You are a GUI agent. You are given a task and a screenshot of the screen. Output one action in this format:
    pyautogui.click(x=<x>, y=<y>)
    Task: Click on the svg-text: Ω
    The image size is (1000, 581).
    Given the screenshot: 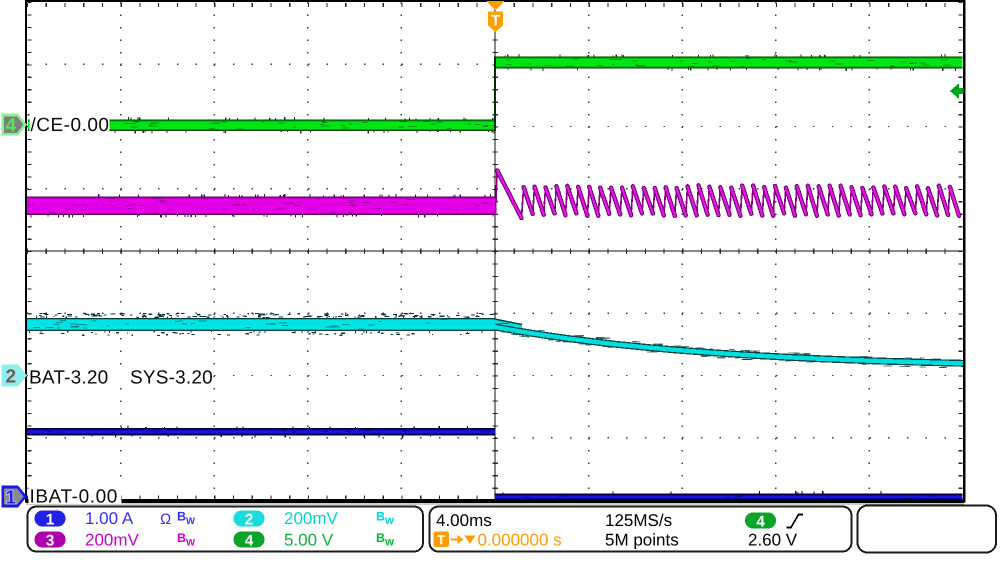 What is the action you would take?
    pyautogui.click(x=165, y=519)
    